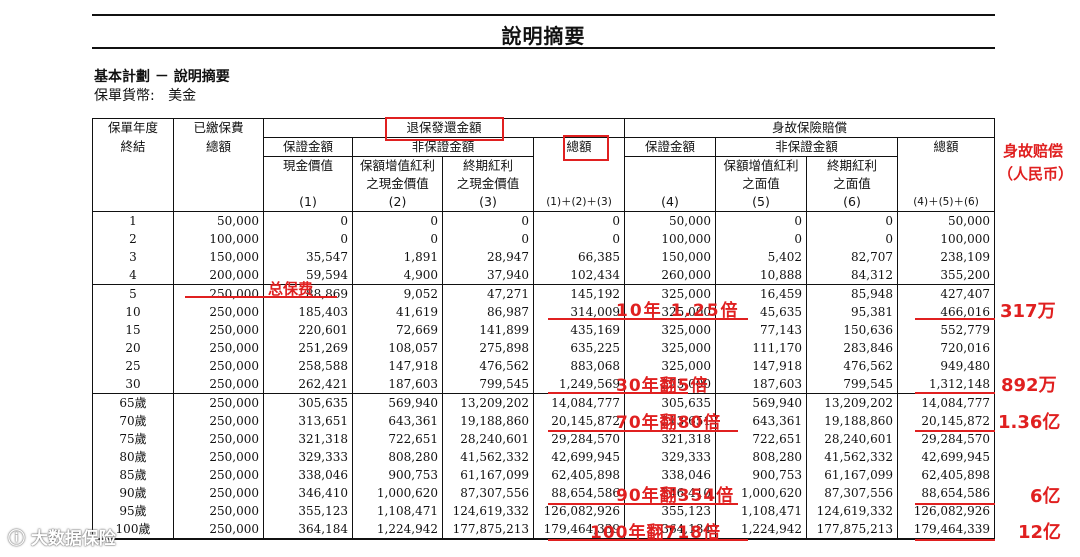  What do you see at coordinates (488, 184) in the screenshot?
I see `header-terminal-cv-2: 之現金價值` at bounding box center [488, 184].